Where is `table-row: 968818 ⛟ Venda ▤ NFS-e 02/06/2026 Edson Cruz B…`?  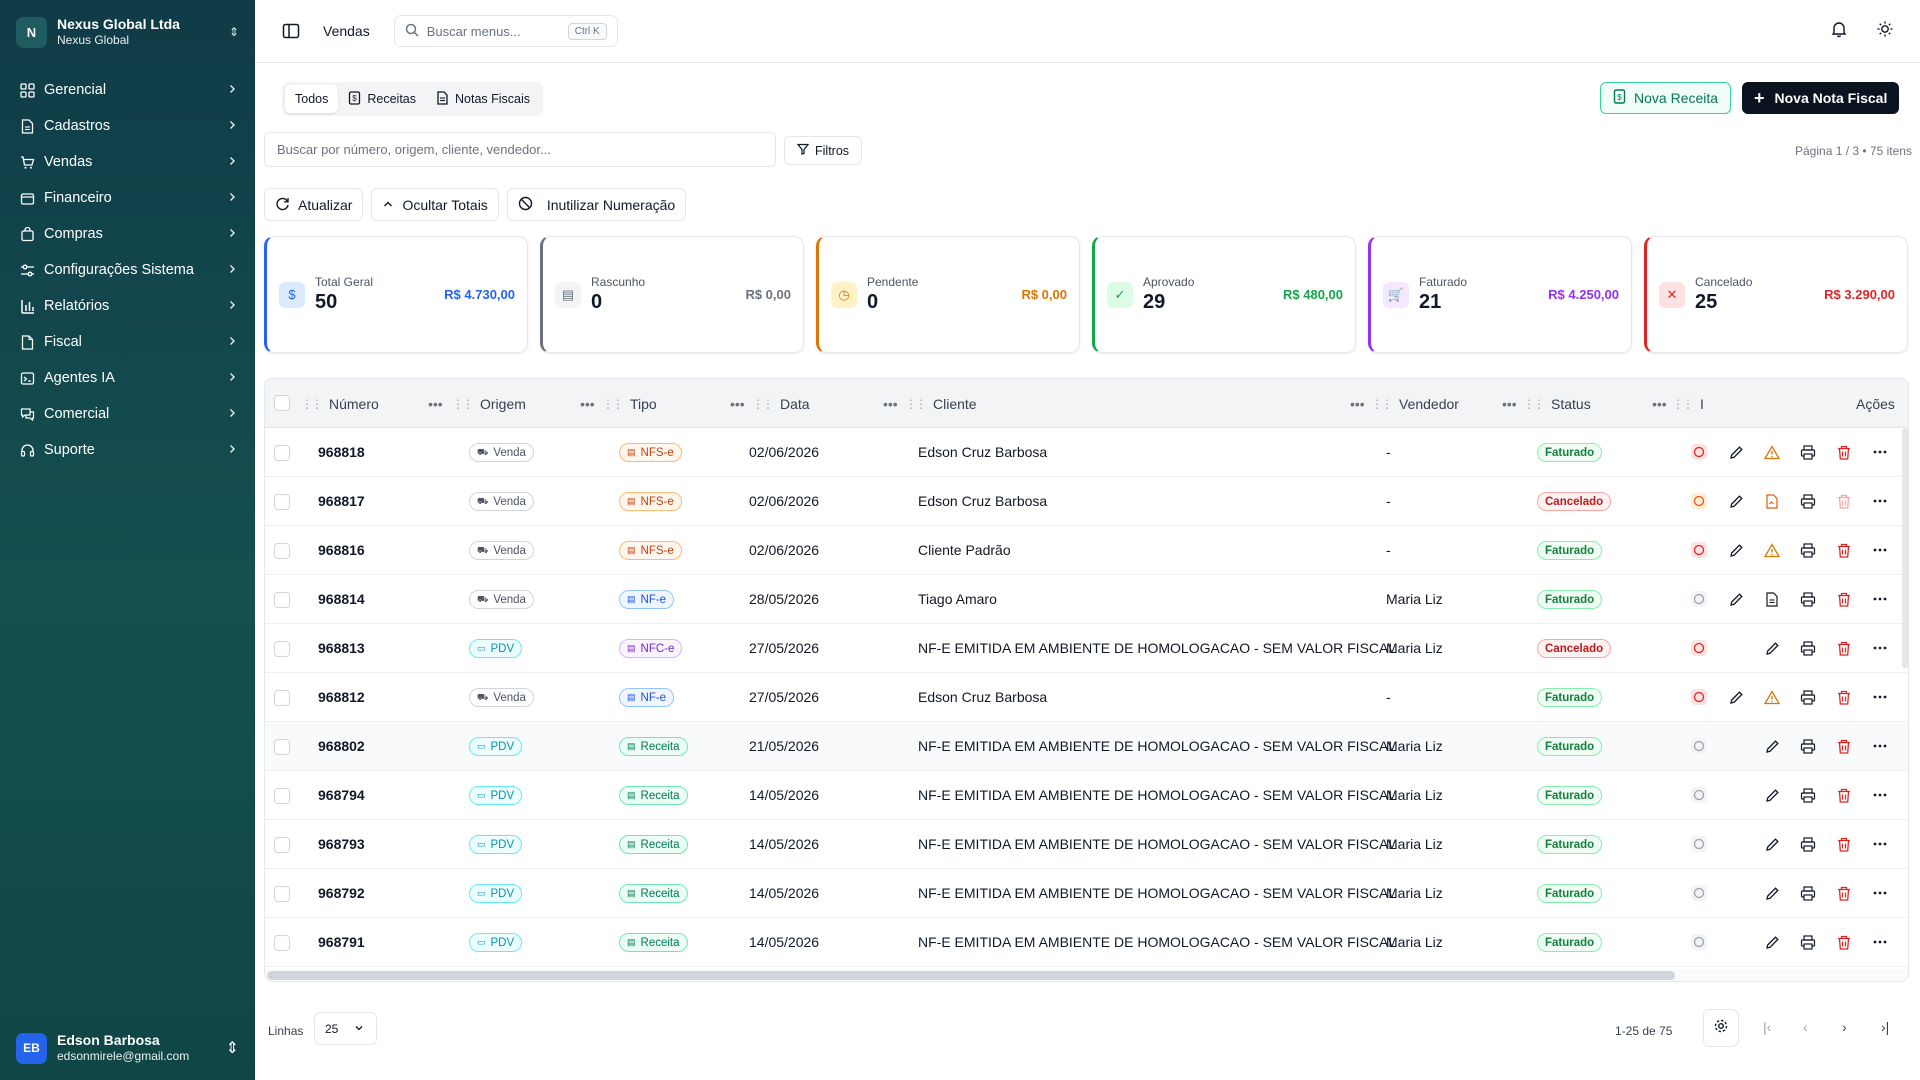
table-row: 968818 ⛟ Venda ▤ NFS-e 02/06/2026 Edson Cruz B… is located at coordinates (1086, 452).